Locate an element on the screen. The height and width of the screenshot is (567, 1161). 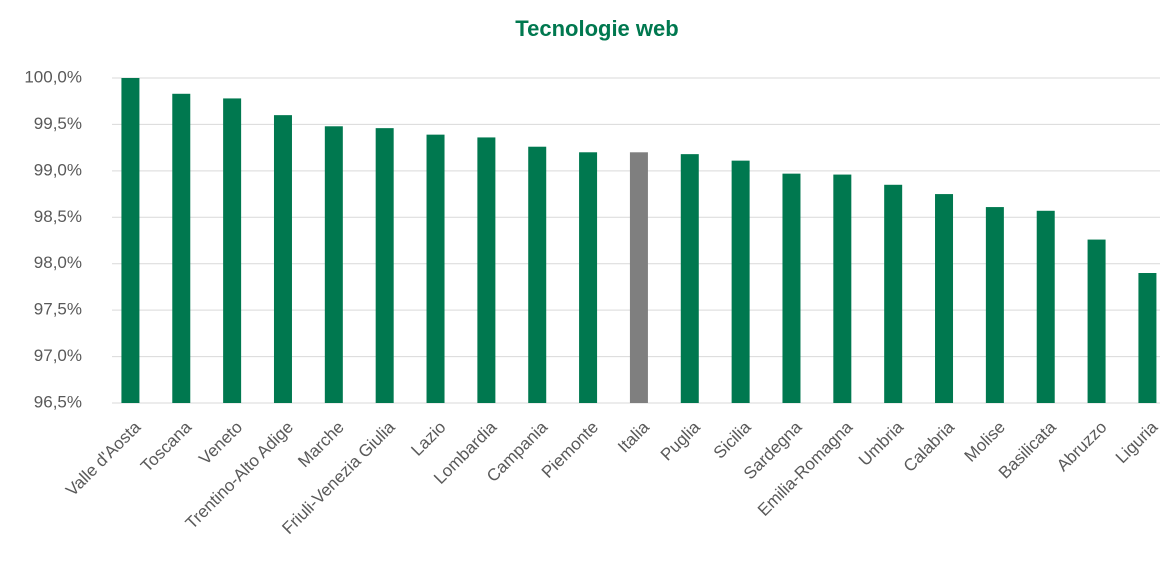
x-tick-label: Calabria is located at coordinates (929, 446).